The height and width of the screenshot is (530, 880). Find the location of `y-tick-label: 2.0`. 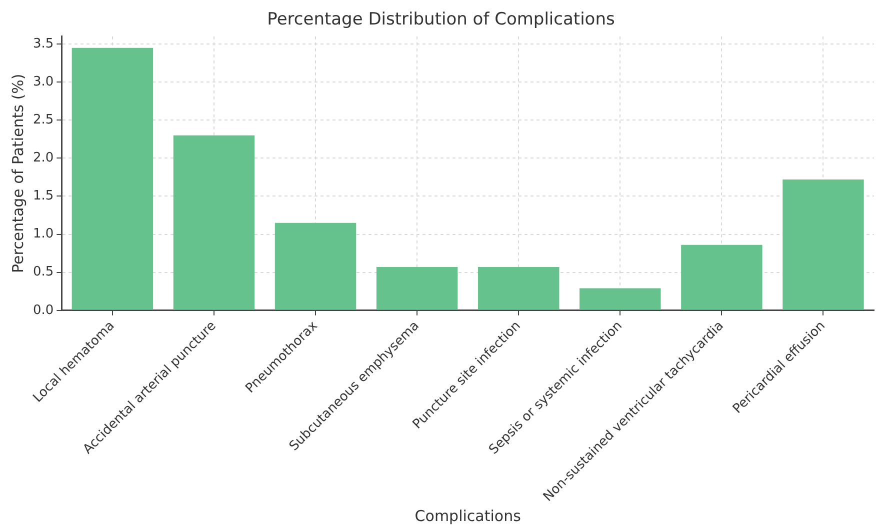

y-tick-label: 2.0 is located at coordinates (43, 158).